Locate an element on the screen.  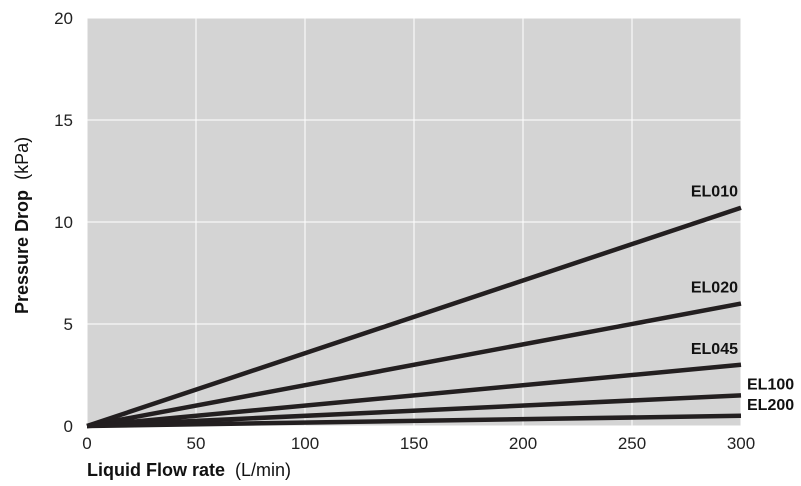
series-label-el020: EL020 is located at coordinates (714, 288).